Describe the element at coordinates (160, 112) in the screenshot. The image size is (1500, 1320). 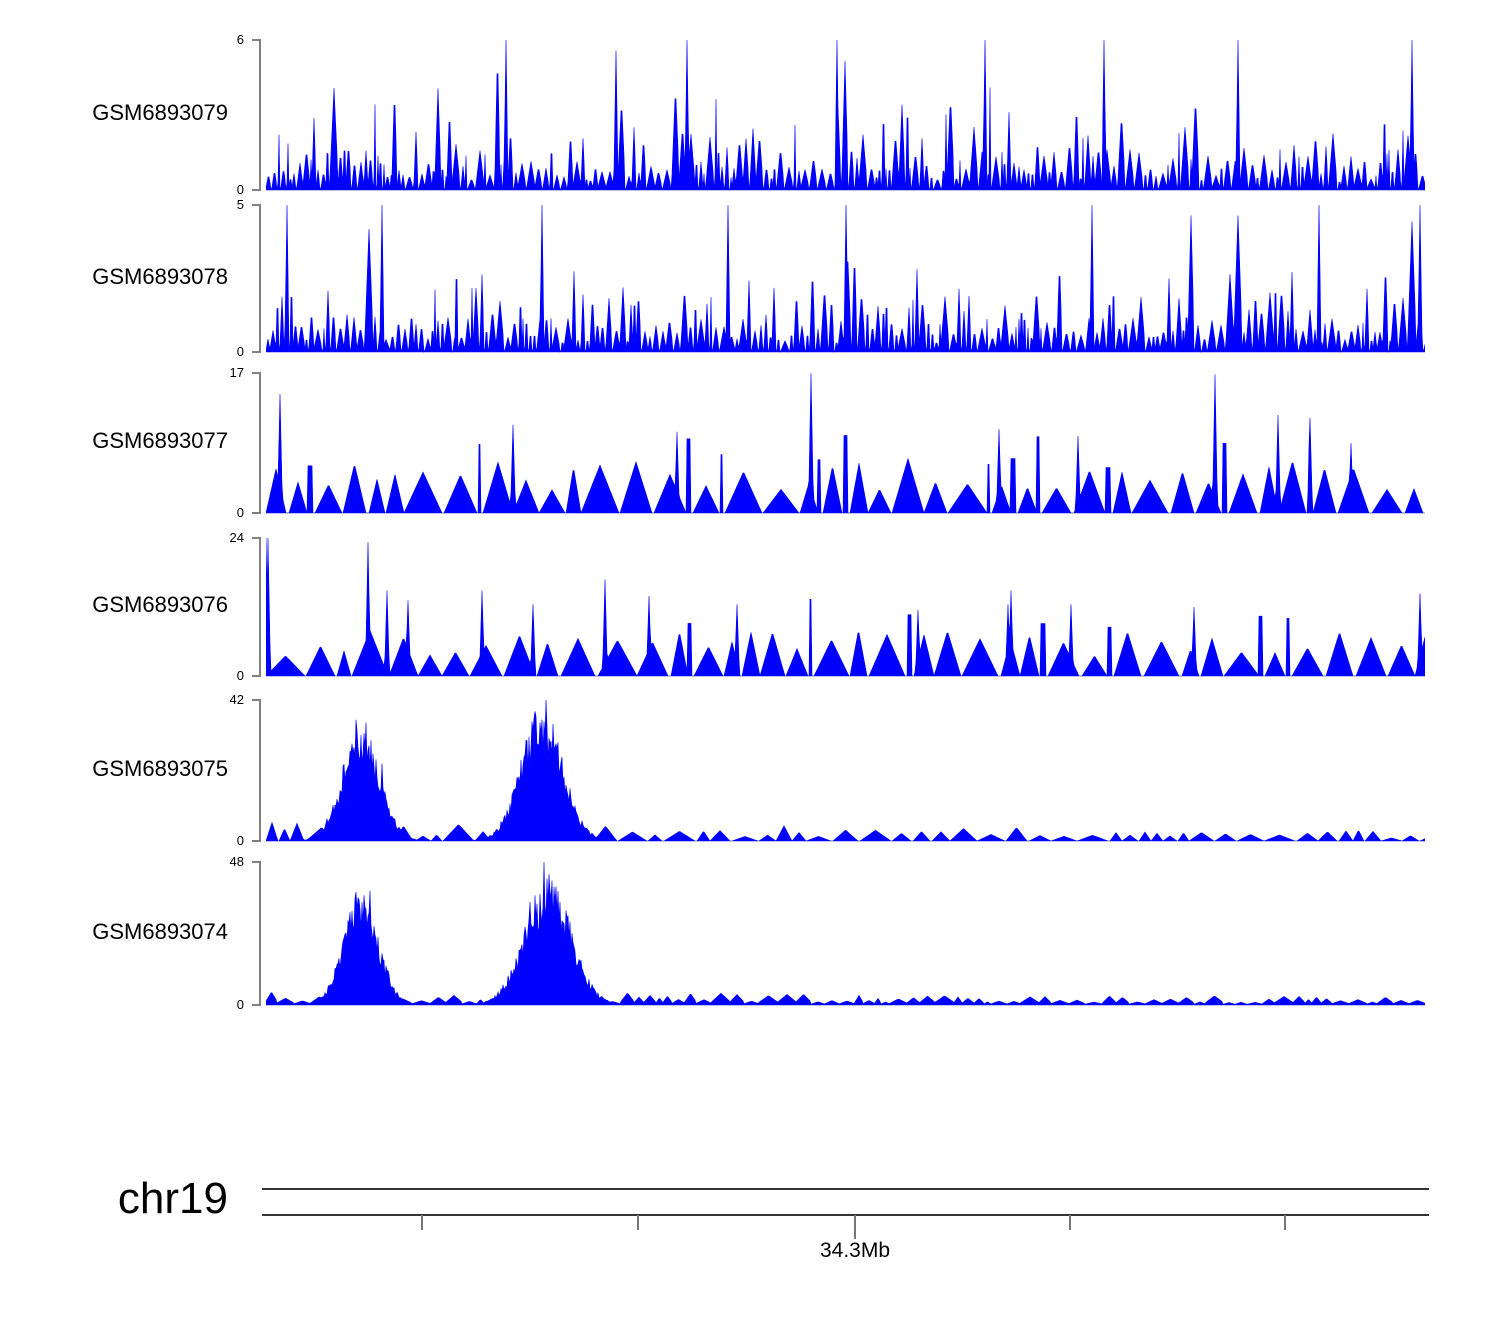
I see `track-label-GSM6893079: GSM6893079` at that location.